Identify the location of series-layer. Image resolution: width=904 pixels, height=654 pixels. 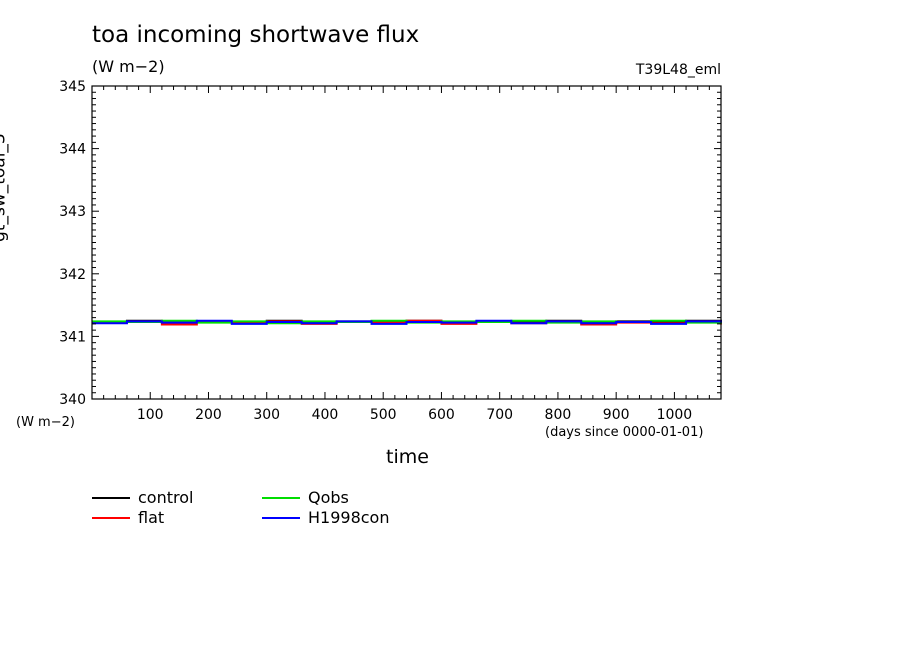
(407, 322).